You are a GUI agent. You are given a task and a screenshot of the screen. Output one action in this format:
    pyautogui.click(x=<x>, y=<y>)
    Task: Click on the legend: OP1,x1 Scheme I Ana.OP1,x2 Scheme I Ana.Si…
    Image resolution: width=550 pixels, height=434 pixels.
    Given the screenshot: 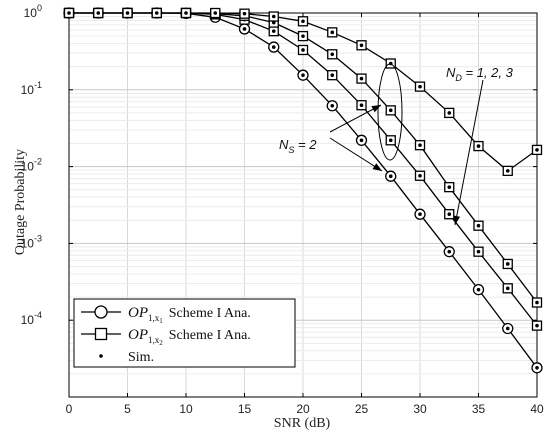 What is the action you would take?
    pyautogui.click(x=184, y=333)
    